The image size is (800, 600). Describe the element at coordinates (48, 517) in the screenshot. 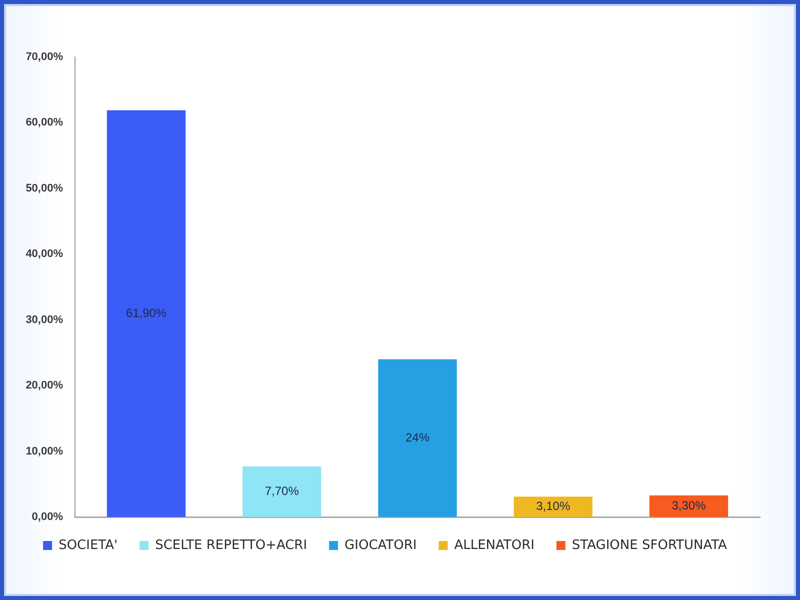

I see `y-tick-label: 0,00%` at that location.